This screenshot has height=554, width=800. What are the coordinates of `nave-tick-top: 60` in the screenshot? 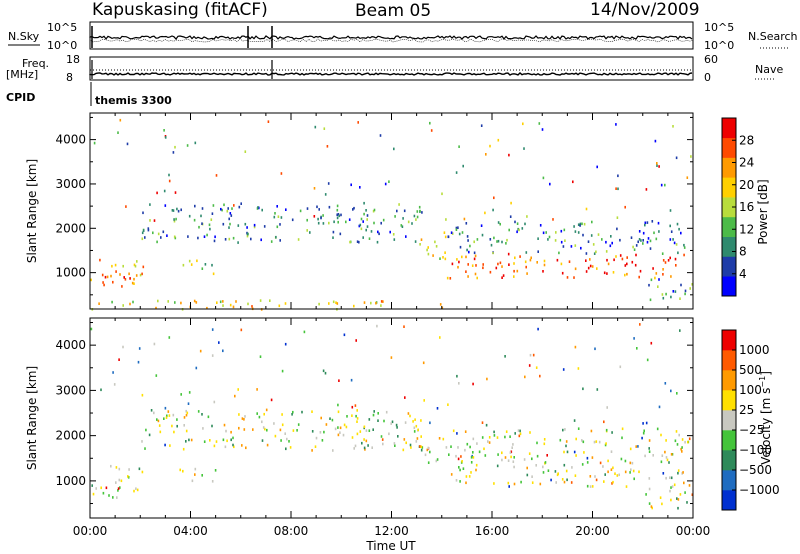 It's located at (711, 59).